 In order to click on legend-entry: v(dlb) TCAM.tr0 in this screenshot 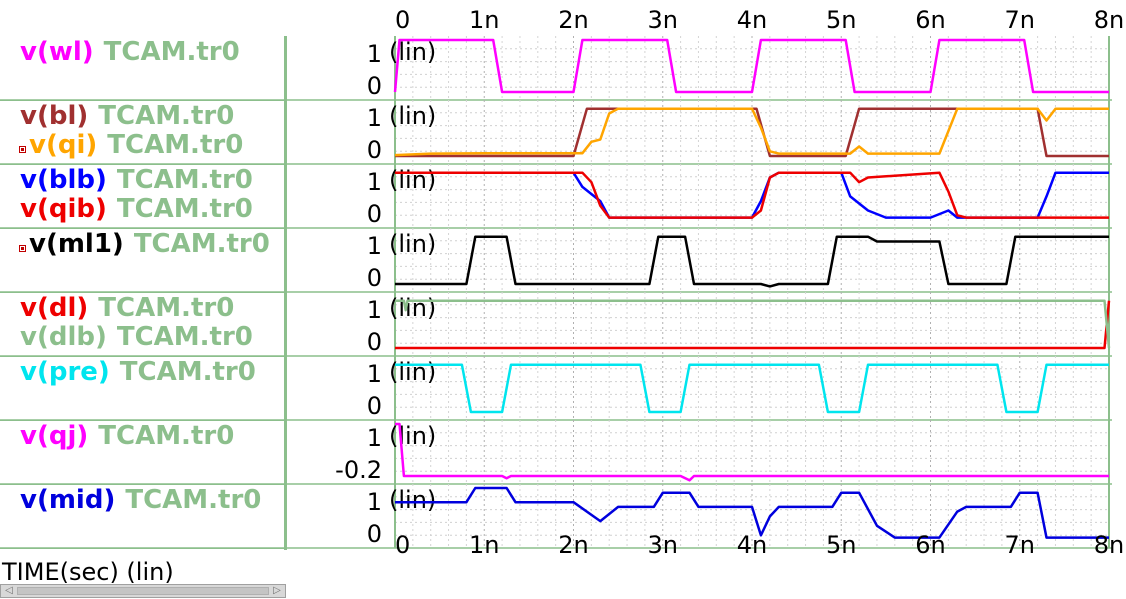, I will do `click(136, 337)`.